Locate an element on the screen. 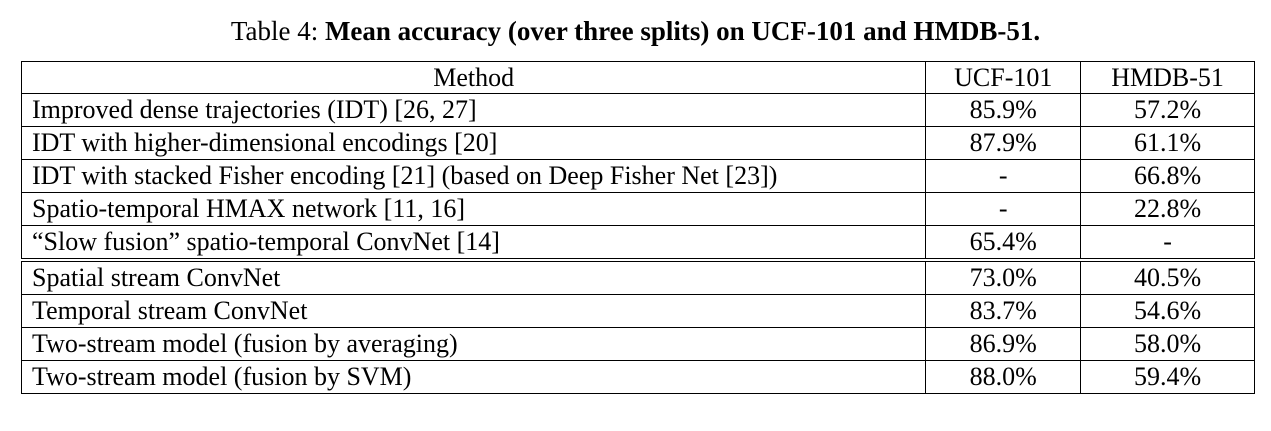 The image size is (1271, 431). hmdb51-cell: 61.1% is located at coordinates (1167, 143).